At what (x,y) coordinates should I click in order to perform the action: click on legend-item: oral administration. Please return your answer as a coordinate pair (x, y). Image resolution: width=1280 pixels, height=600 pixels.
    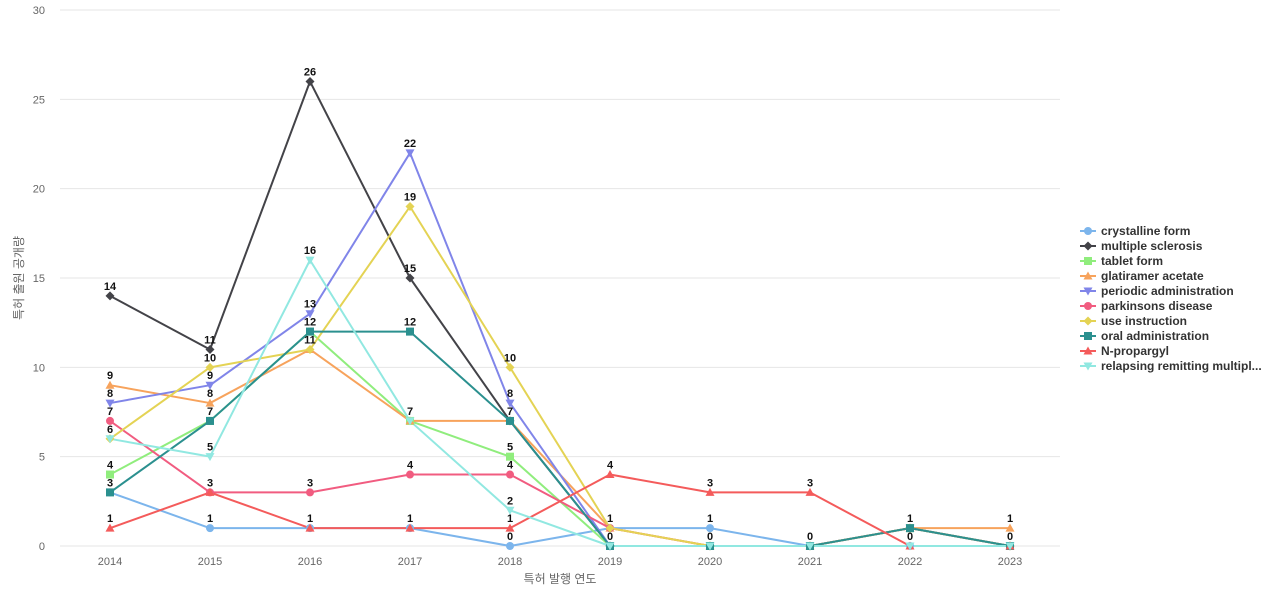
    Looking at the image, I should click on (1144, 336).